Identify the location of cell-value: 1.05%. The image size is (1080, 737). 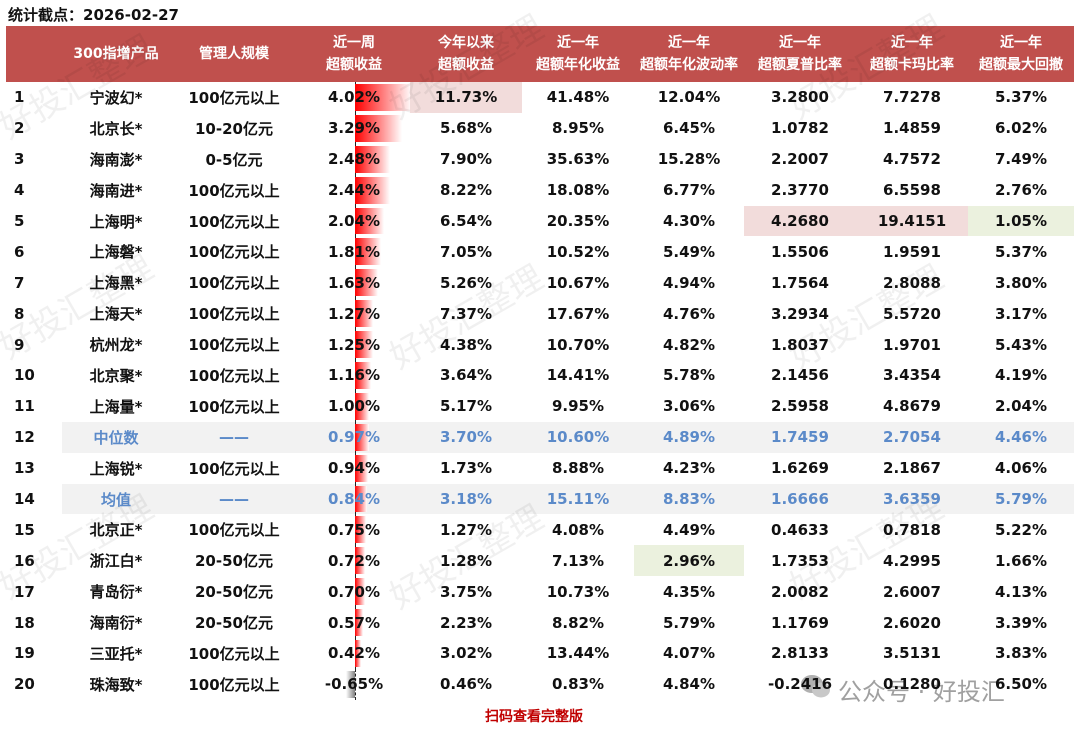
(1021, 221).